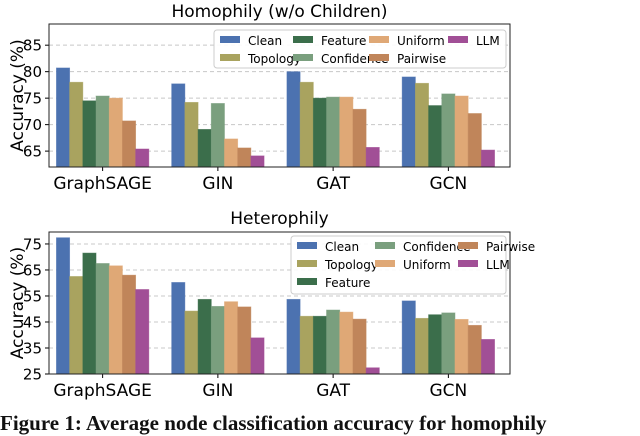  Describe the element at coordinates (32, 296) in the screenshot. I see `y-tick-label: 55` at that location.